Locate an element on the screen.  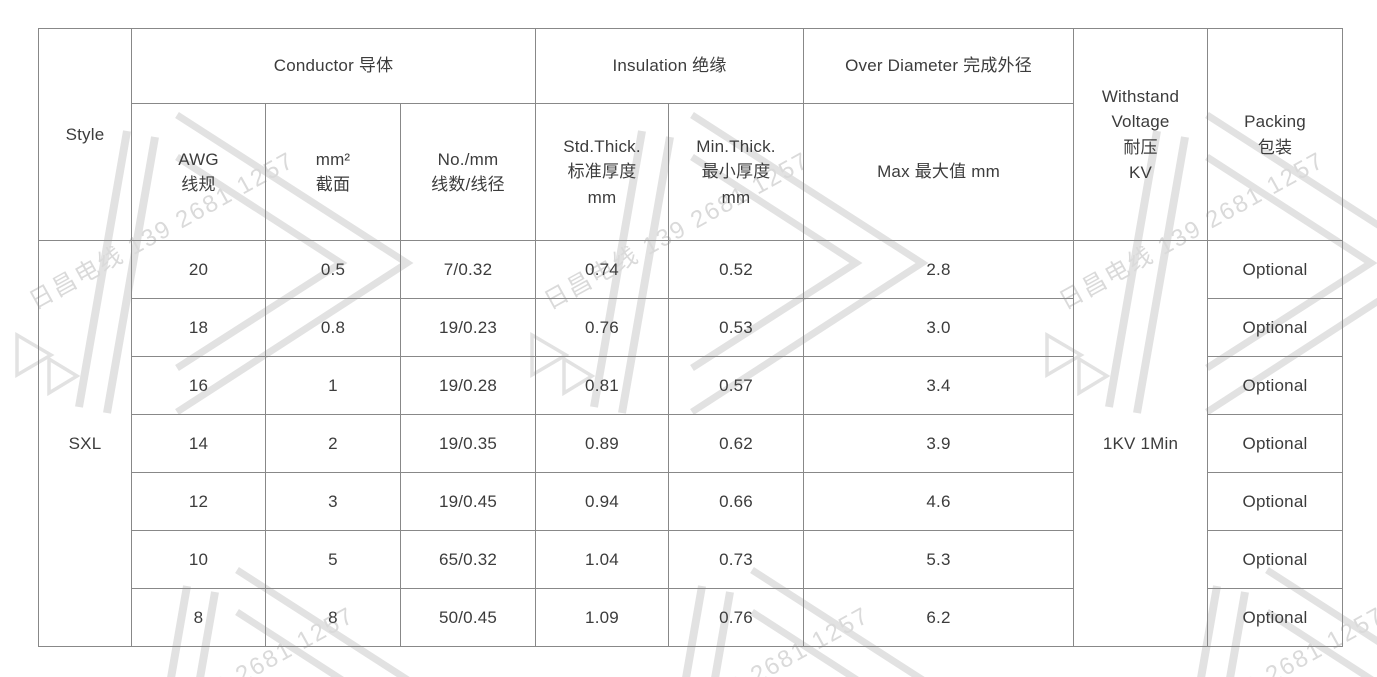
header-min-thick: Min.Thick. 最小厚度 mm is located at coordinates (736, 172).